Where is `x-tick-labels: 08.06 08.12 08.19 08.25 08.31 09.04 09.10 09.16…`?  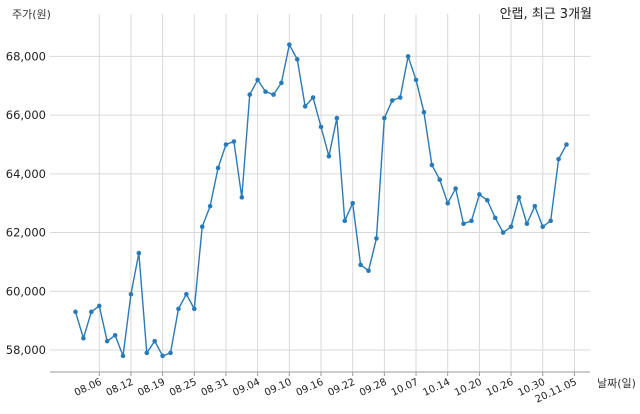
x-tick-labels: 08.06 08.12 08.19 08.25 08.31 09.04 09.10 09.16… is located at coordinates (326, 391).